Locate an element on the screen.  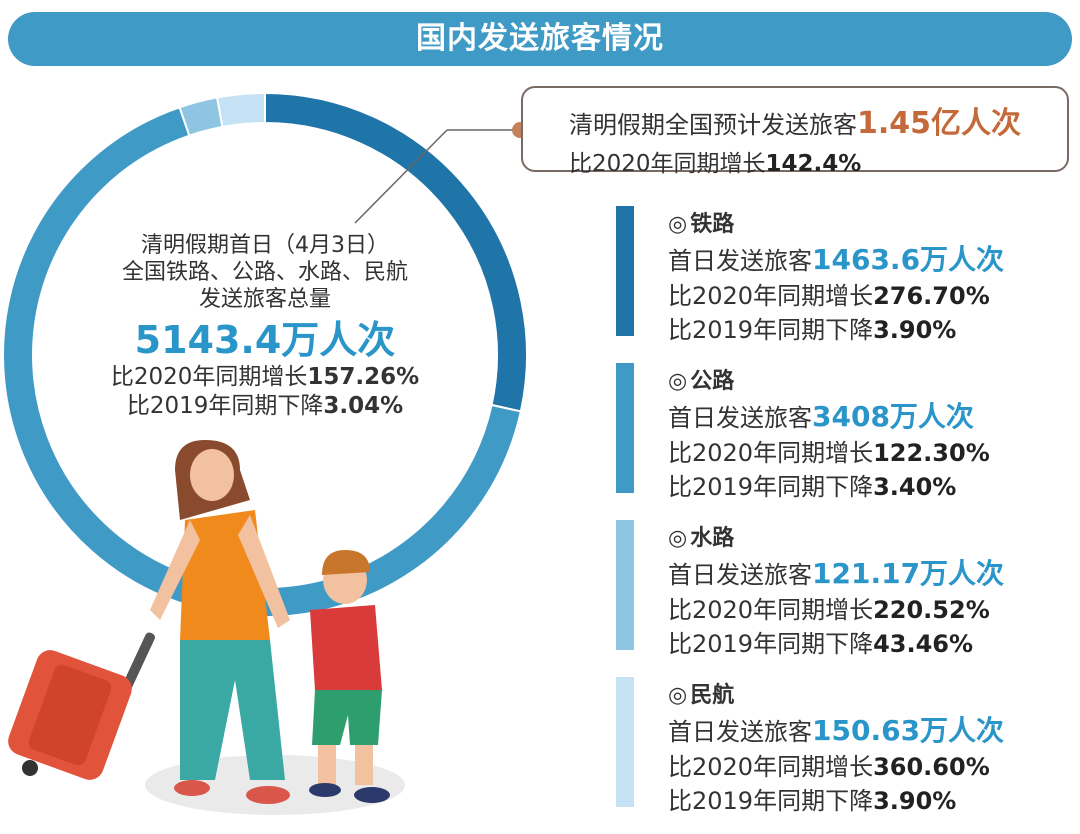
forecast-growth-line: 比2020年同期增长142.4% is located at coordinates (818, 161).